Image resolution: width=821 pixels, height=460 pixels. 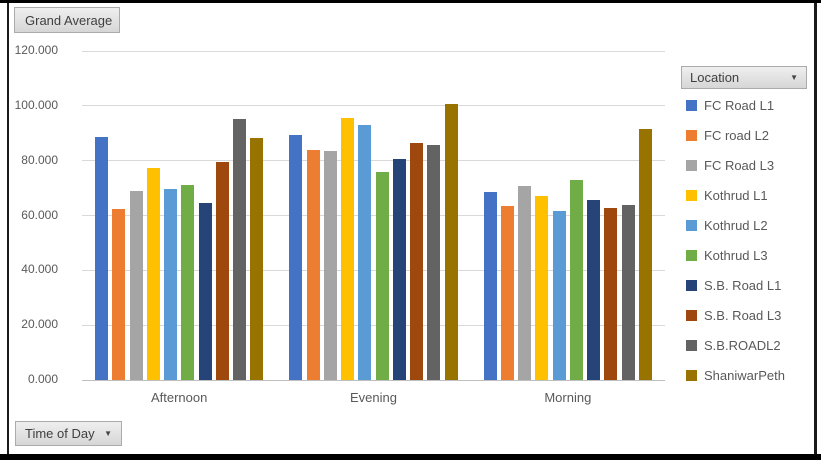 What do you see at coordinates (739, 105) in the screenshot?
I see `legend-label: FC Road L1` at bounding box center [739, 105].